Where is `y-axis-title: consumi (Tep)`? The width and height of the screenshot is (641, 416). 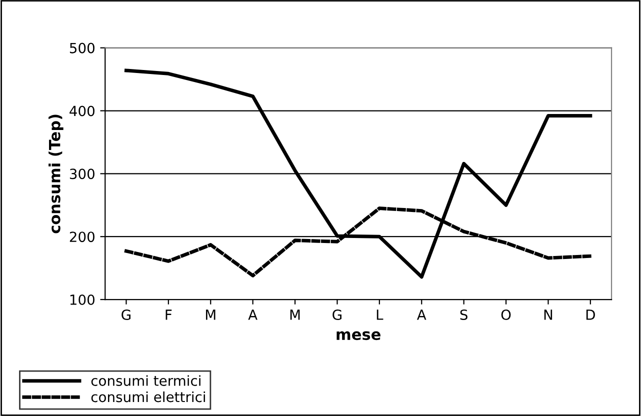
y-axis-title: consumi (Tep) is located at coordinates (56, 174).